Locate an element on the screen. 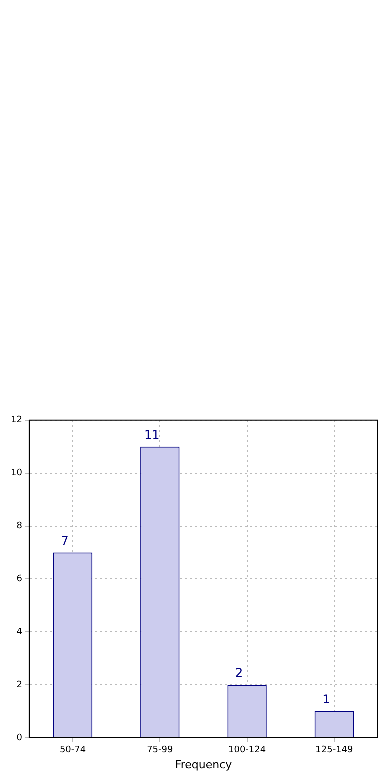 This screenshot has height=780, width=390. x-tick-label: 125-149 is located at coordinates (335, 751).